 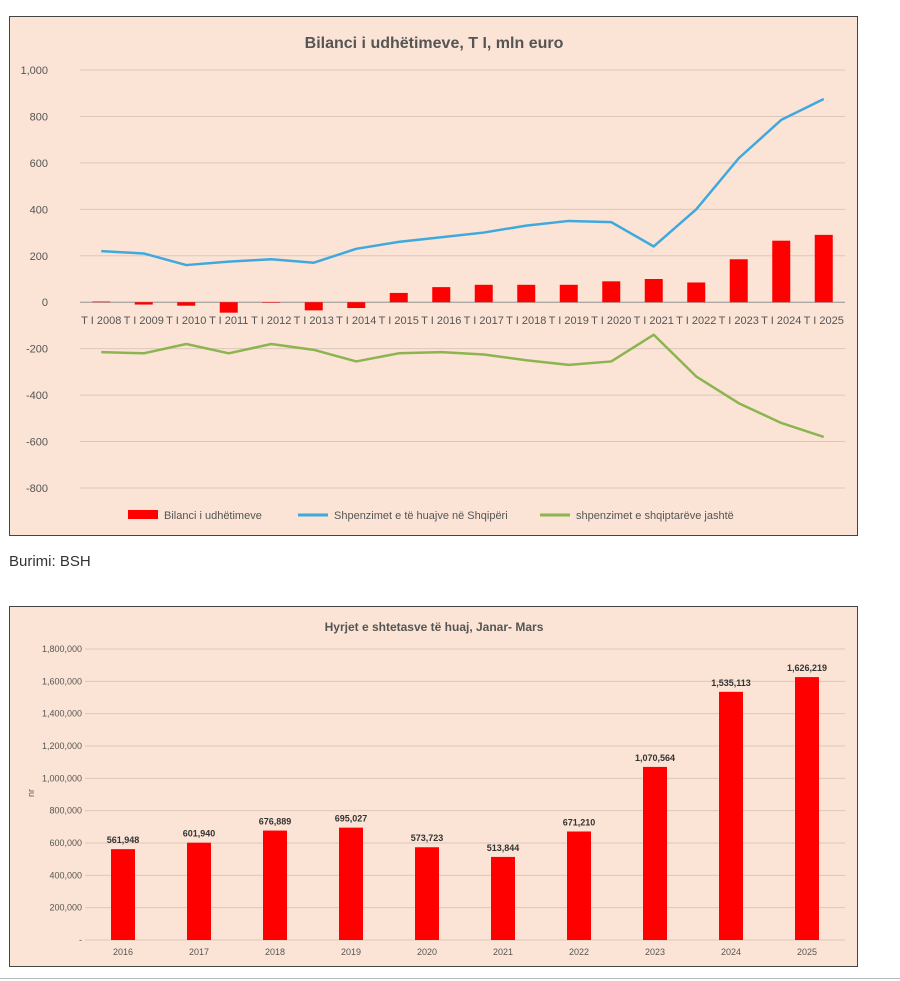 I want to click on bottom-divider, so click(x=450, y=978).